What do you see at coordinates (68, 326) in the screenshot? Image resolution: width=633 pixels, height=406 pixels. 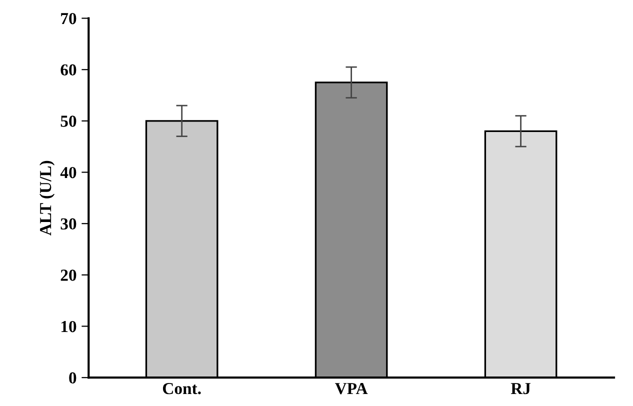 I see `y-tick-label: 10` at bounding box center [68, 326].